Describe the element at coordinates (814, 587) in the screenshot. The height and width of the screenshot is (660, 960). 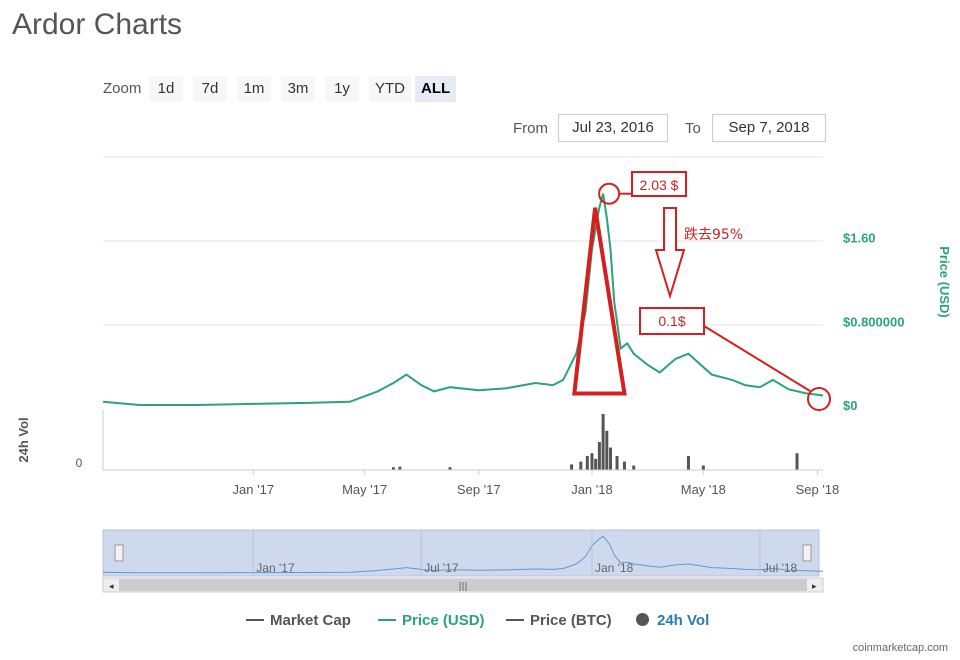
I see `scroll-right-arrow-icon: ▸` at that location.